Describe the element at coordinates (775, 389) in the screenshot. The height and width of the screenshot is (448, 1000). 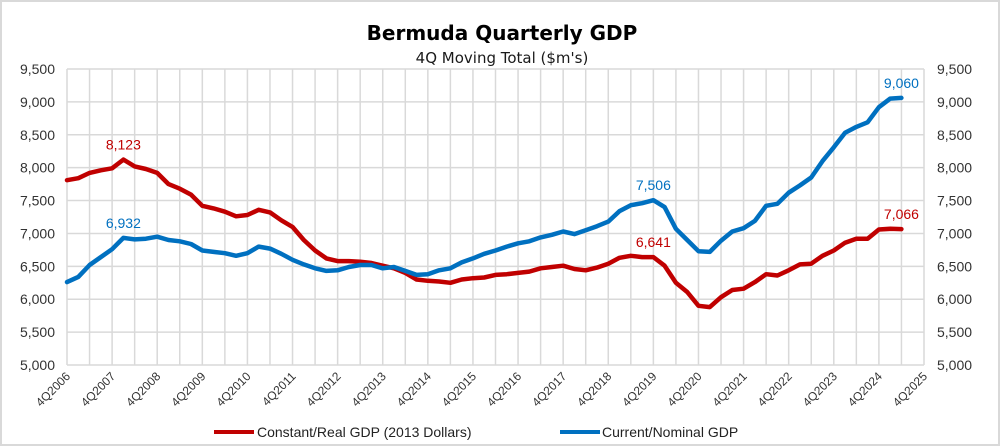
I see `x-tick-label: 4Q2022` at that location.